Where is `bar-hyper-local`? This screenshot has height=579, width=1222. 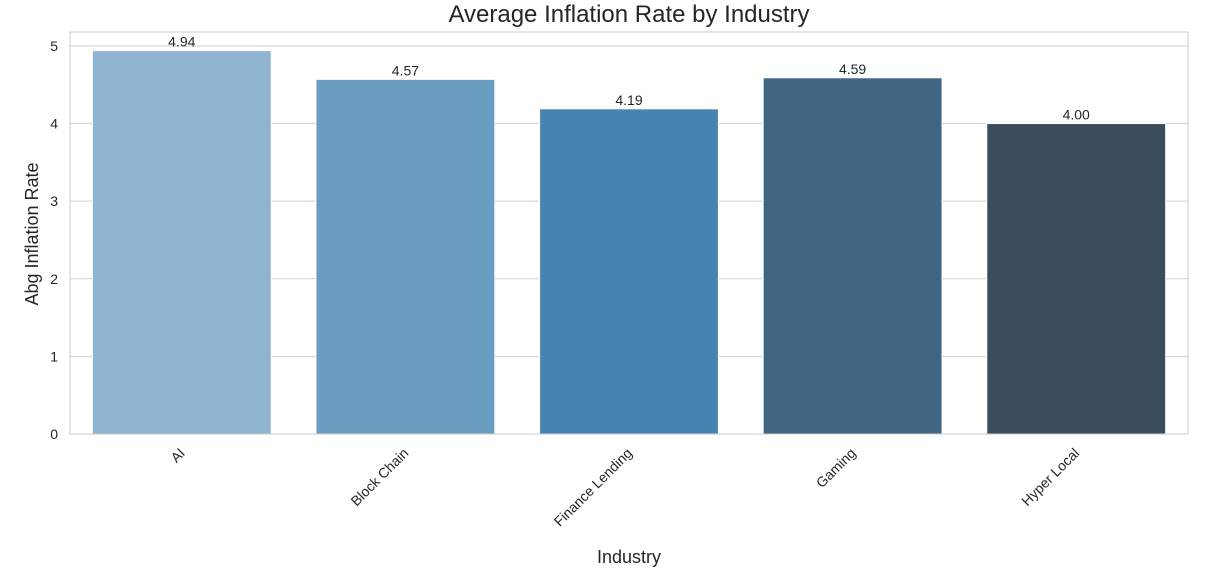
bar-hyper-local is located at coordinates (1076, 279).